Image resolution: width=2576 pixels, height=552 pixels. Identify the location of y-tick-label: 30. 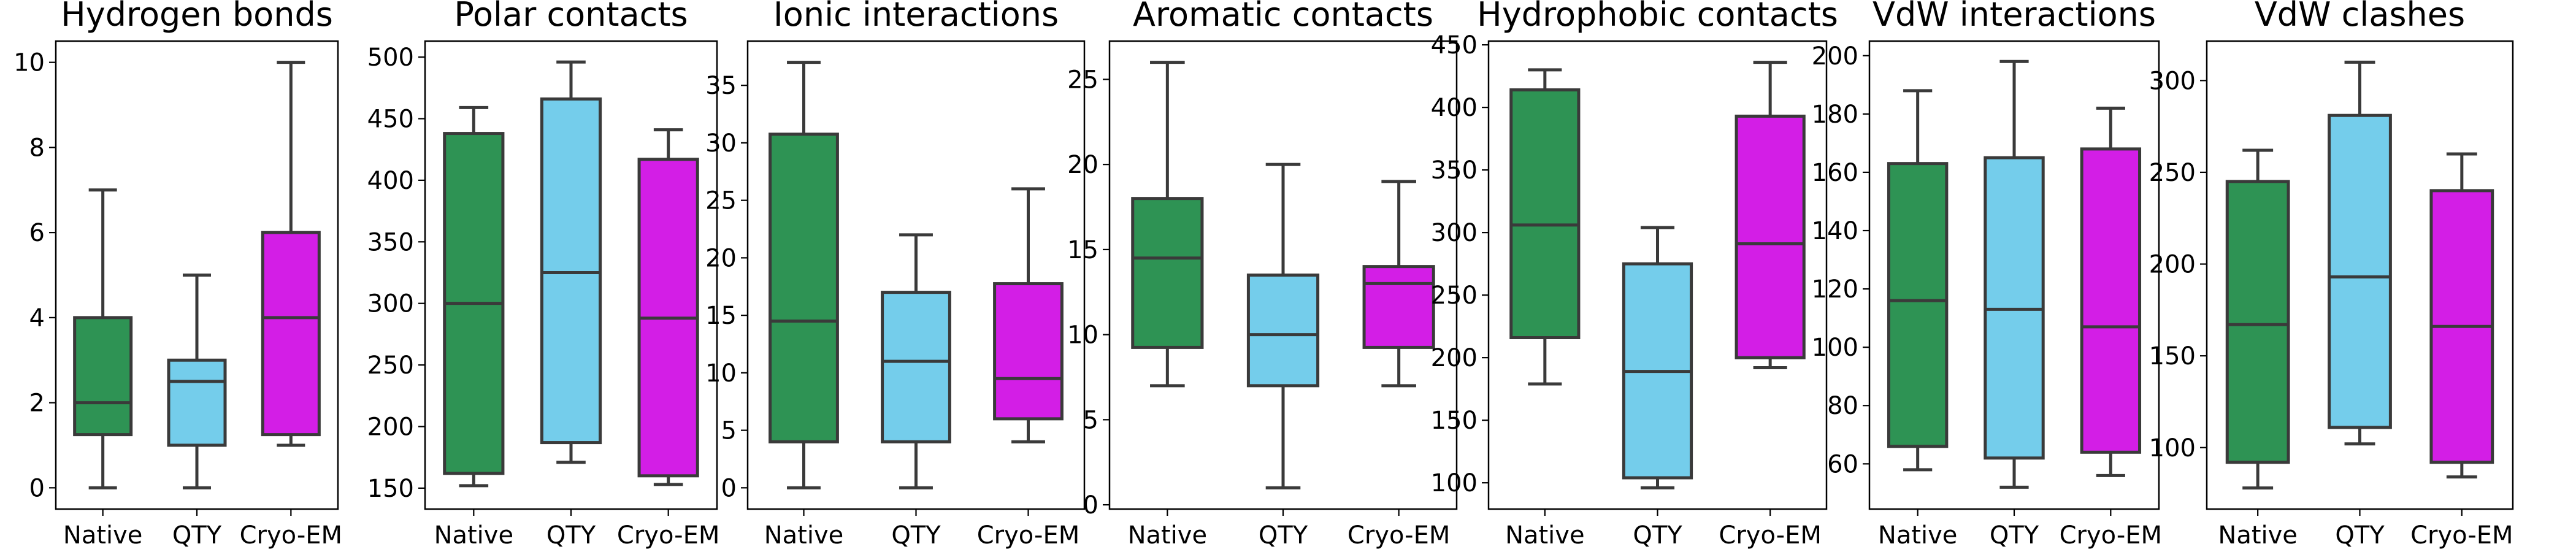
(721, 143).